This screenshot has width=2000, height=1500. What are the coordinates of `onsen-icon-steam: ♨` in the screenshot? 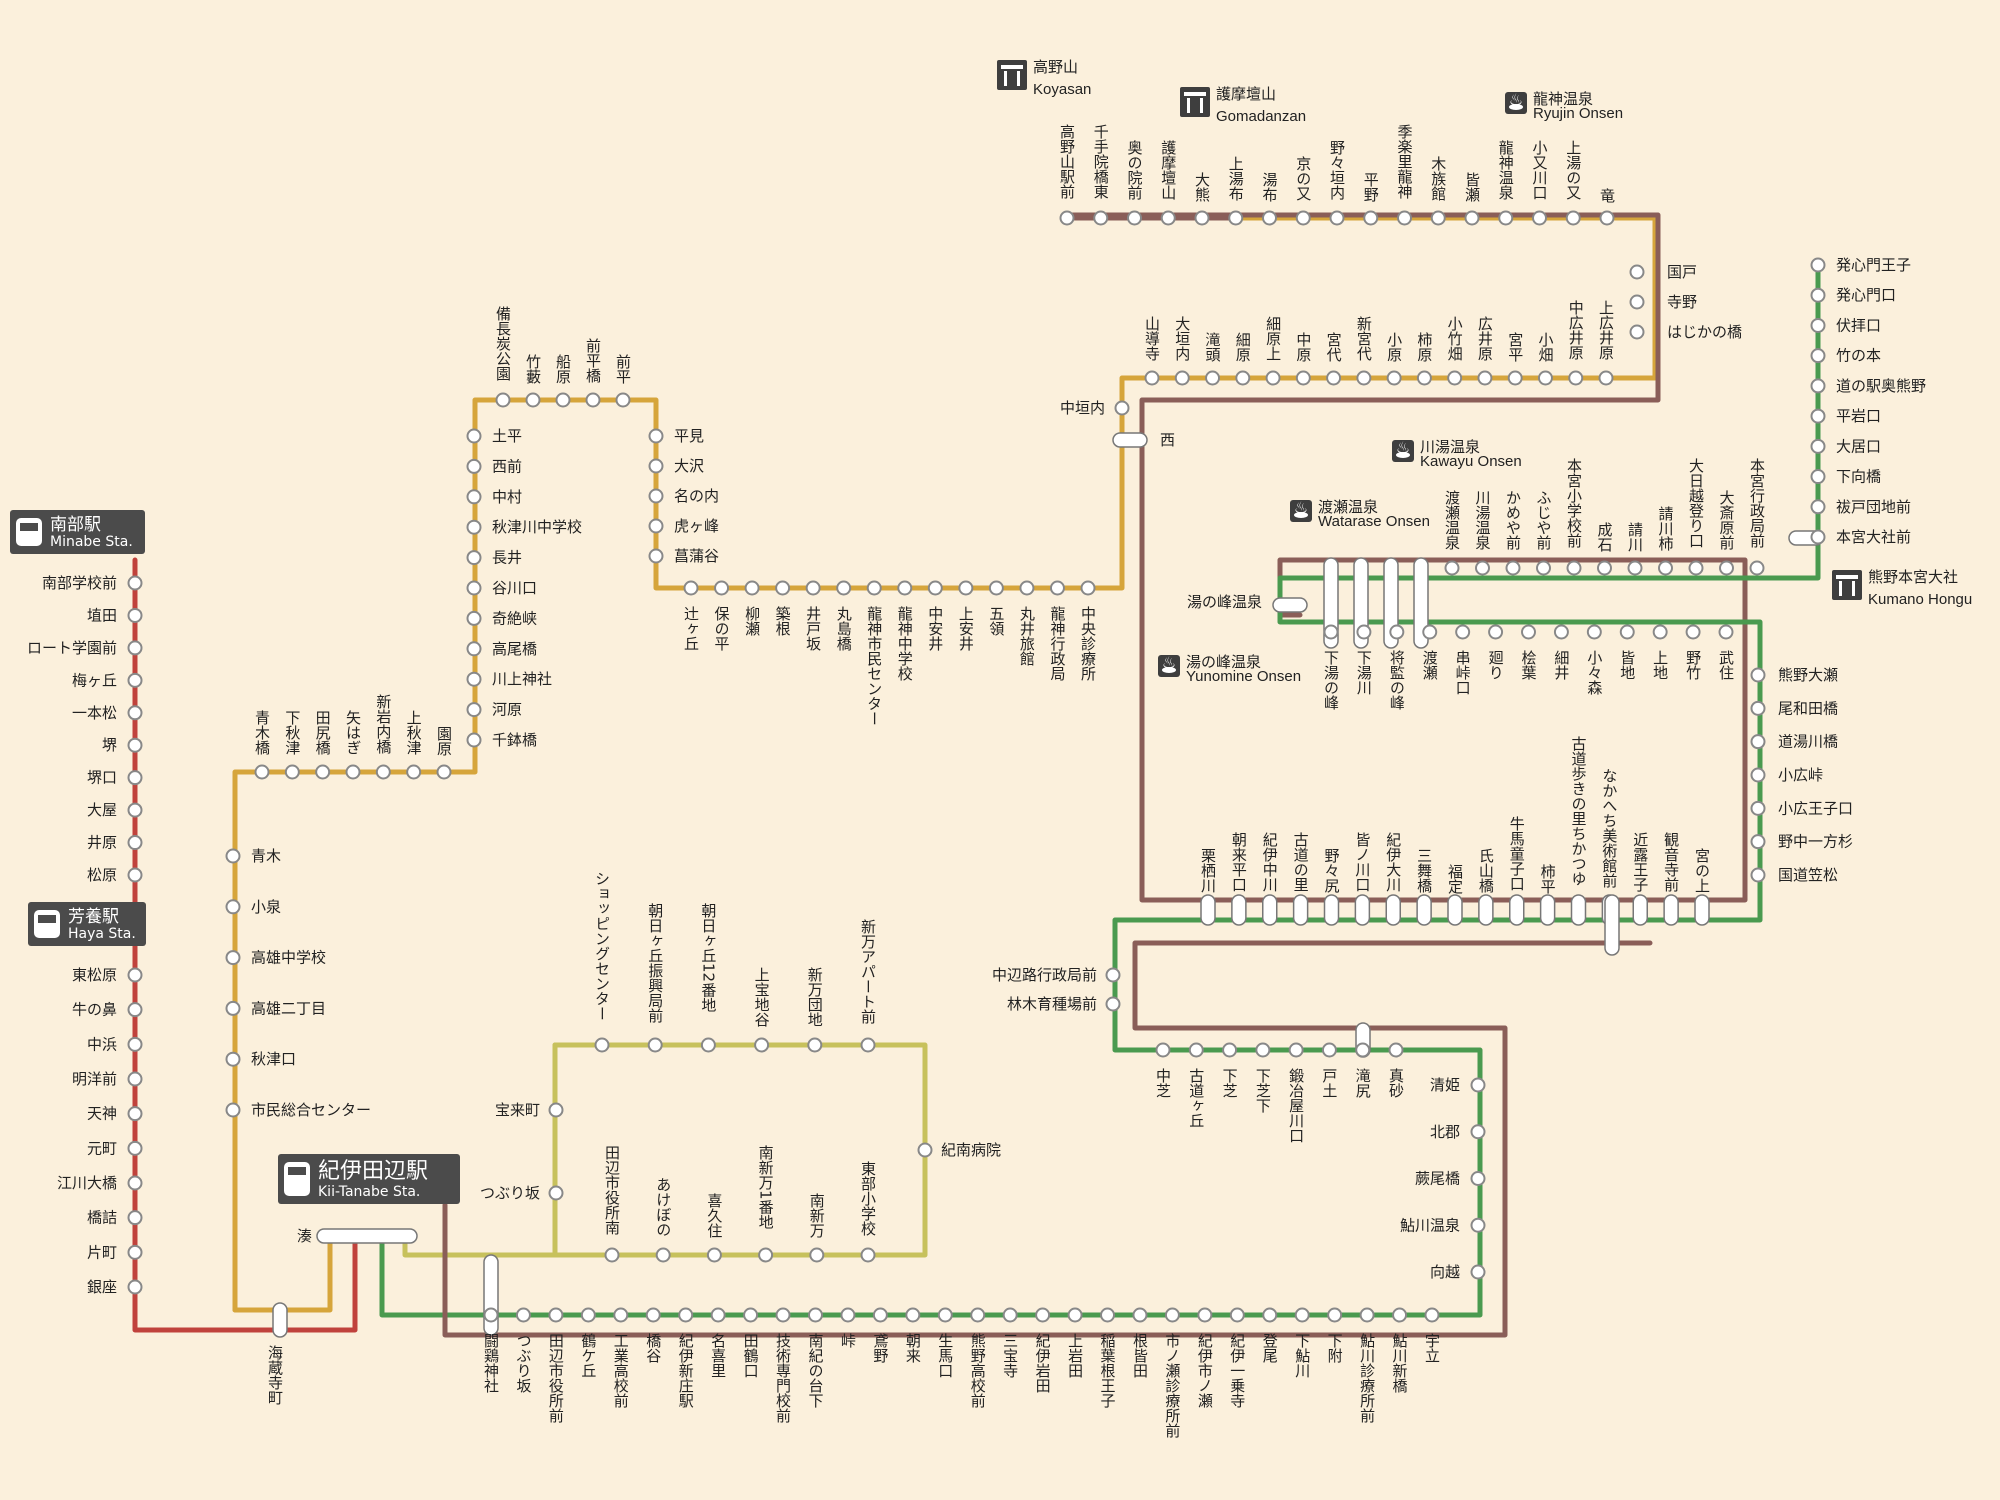 It's located at (1301, 507).